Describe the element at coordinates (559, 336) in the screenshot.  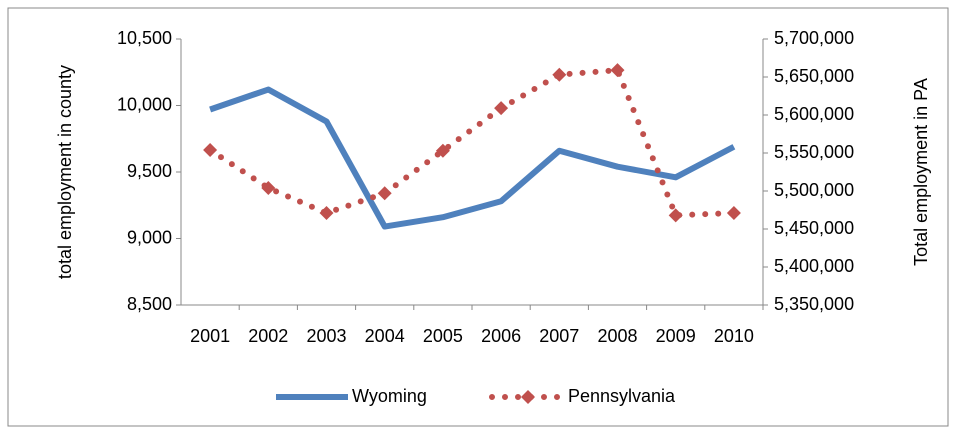
I see `x-tick-label: 2007` at that location.